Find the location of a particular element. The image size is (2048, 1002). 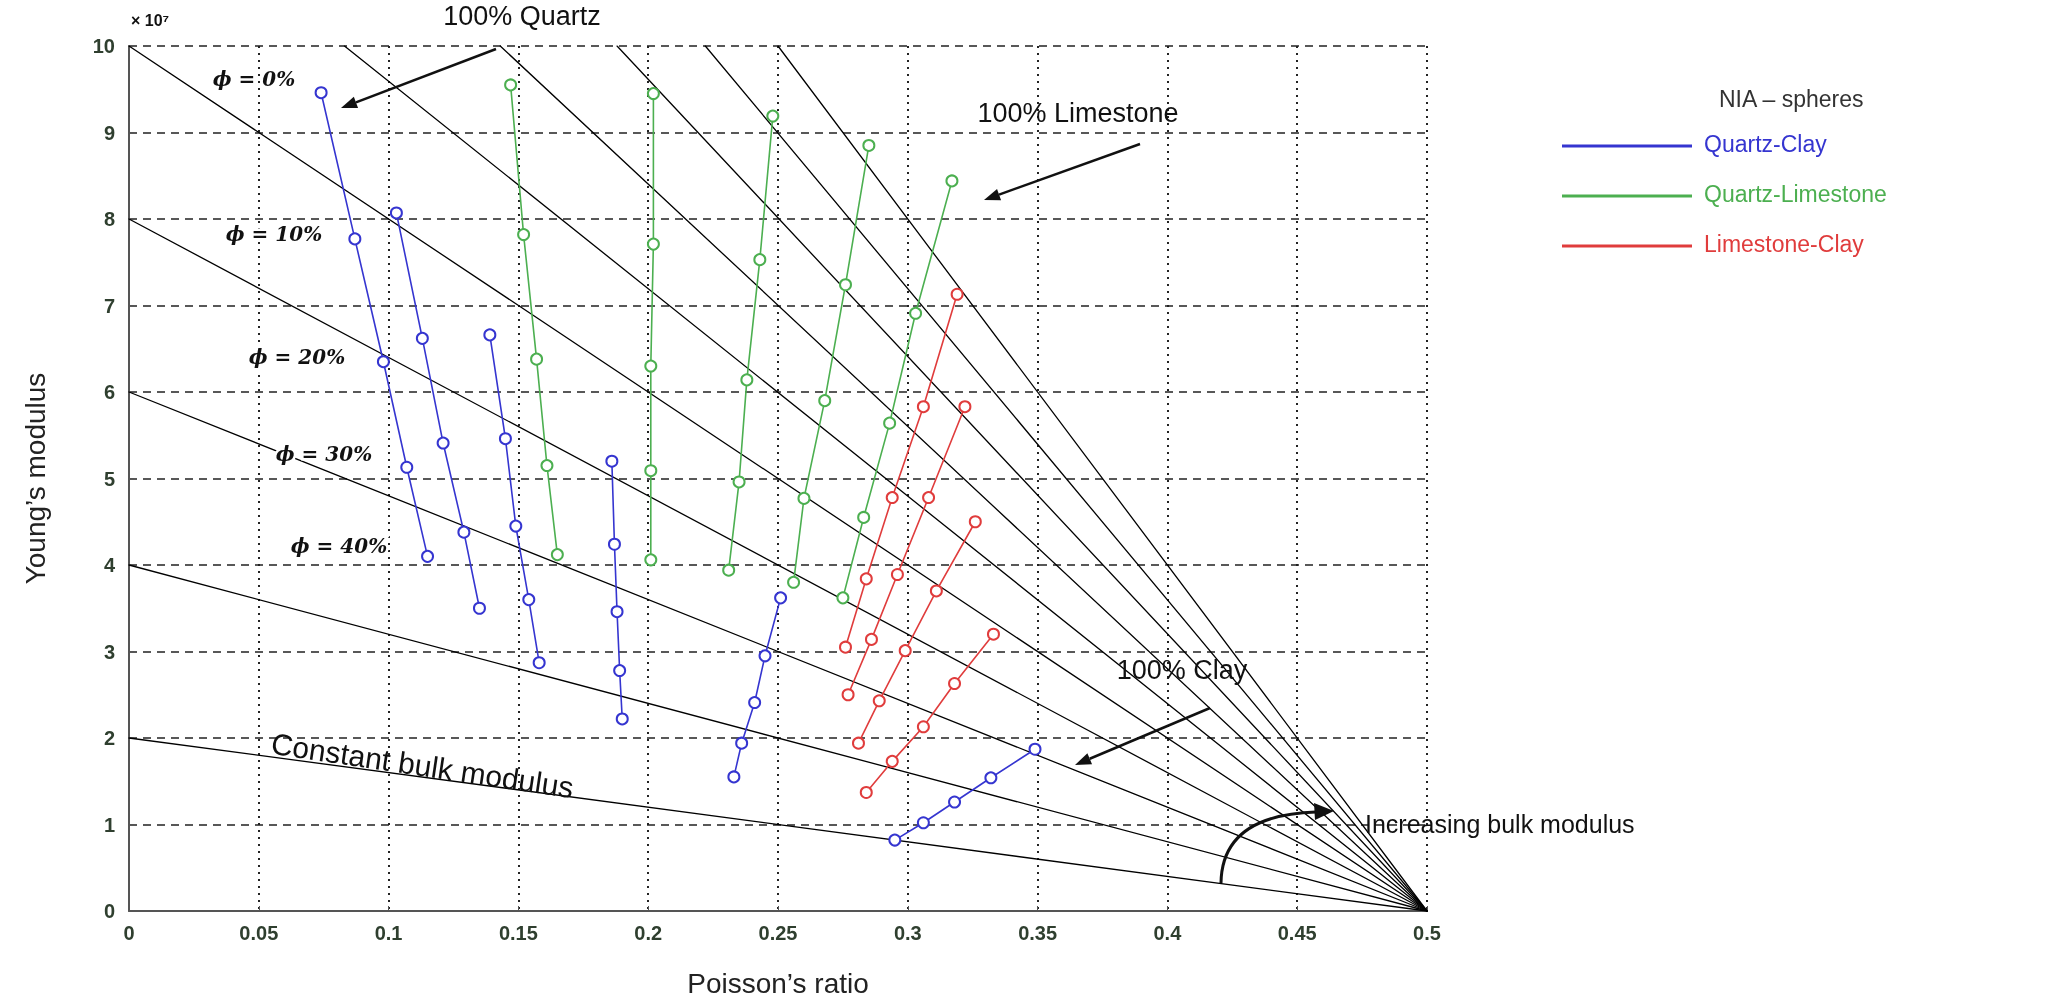

text: Quartz-Limestone is located at coordinates (1795, 194).